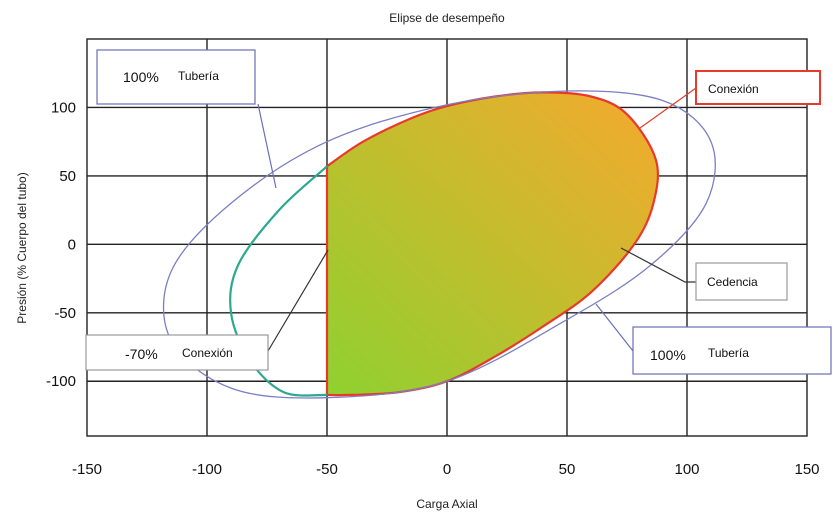 The width and height of the screenshot is (833, 517). I want to click on y-tick-labels: 100 50 0 -50 -100, so click(61, 244).